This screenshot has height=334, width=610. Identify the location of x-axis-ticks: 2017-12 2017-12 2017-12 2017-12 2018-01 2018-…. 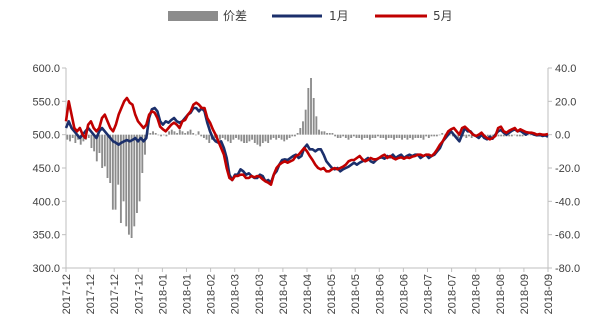
(308, 291).